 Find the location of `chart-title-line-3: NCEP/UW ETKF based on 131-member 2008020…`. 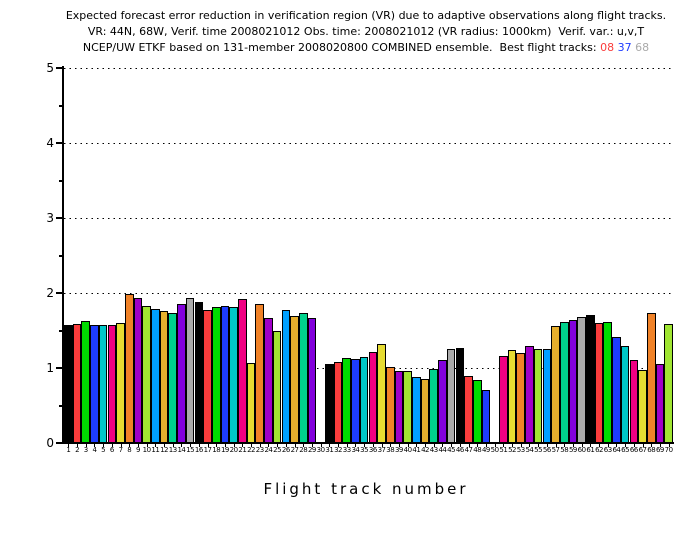

chart-title-line-3: NCEP/UW ETKF based on 131-member 2008020… is located at coordinates (366, 47).